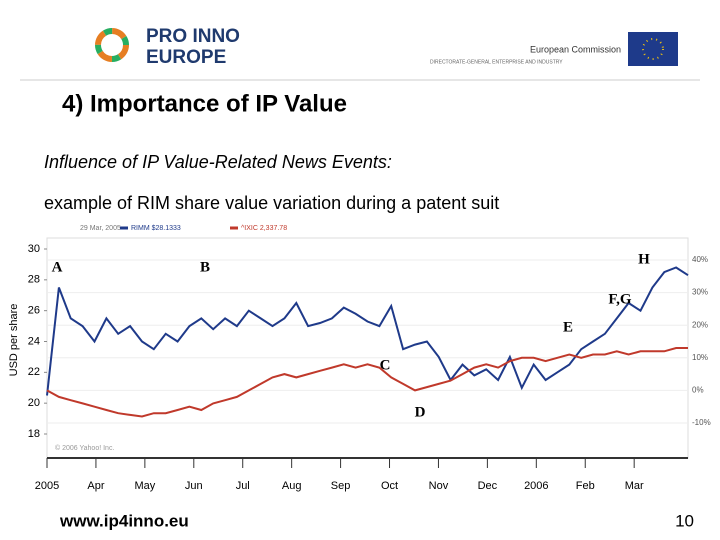 This screenshot has height=540, width=720. I want to click on y2-tick-label: 30%, so click(700, 292).